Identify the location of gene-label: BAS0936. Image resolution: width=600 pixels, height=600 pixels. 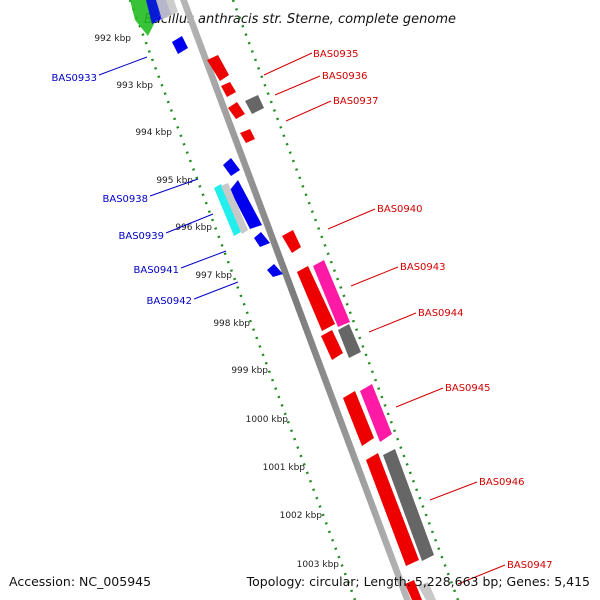
(345, 76).